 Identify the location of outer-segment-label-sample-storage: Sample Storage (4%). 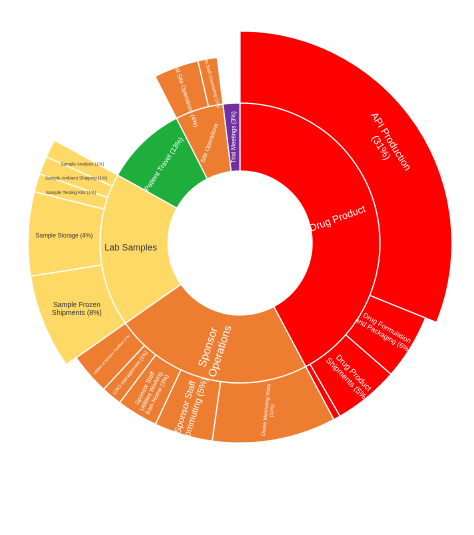
(63, 236).